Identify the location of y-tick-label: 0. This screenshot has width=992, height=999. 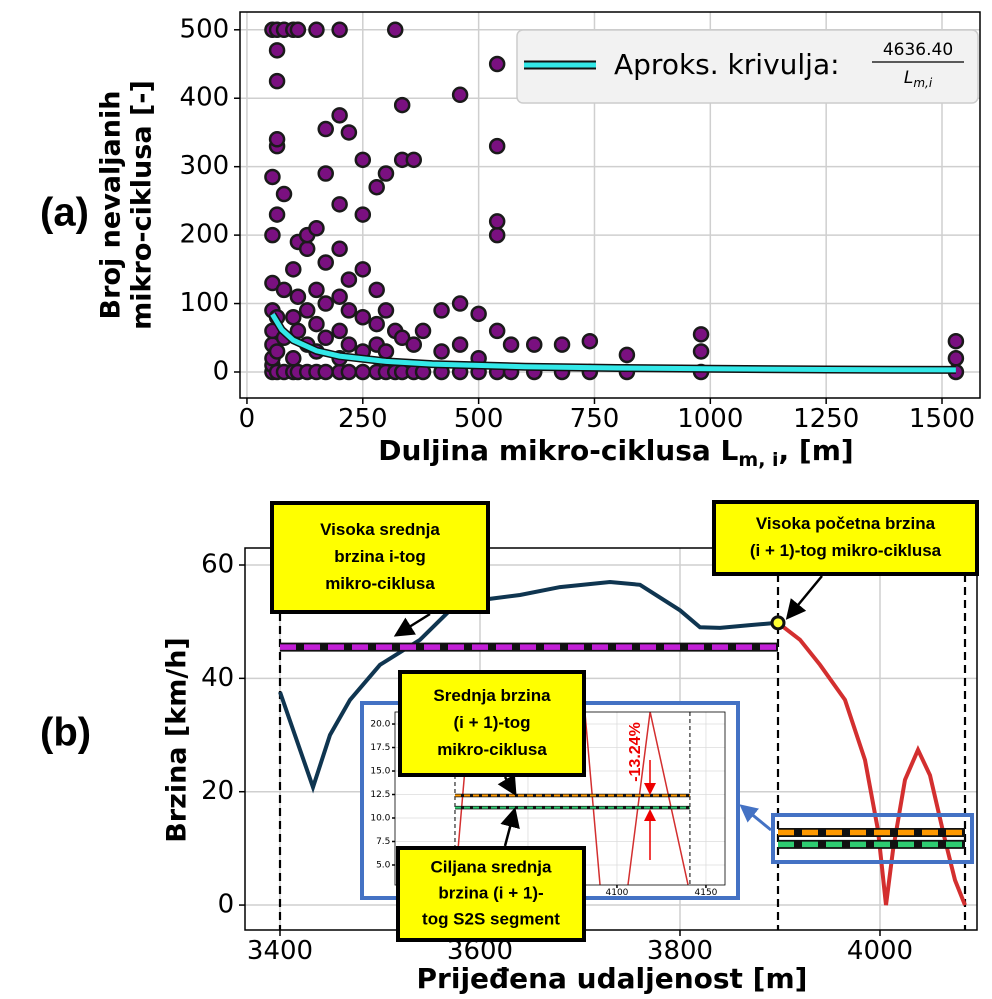
(221, 371).